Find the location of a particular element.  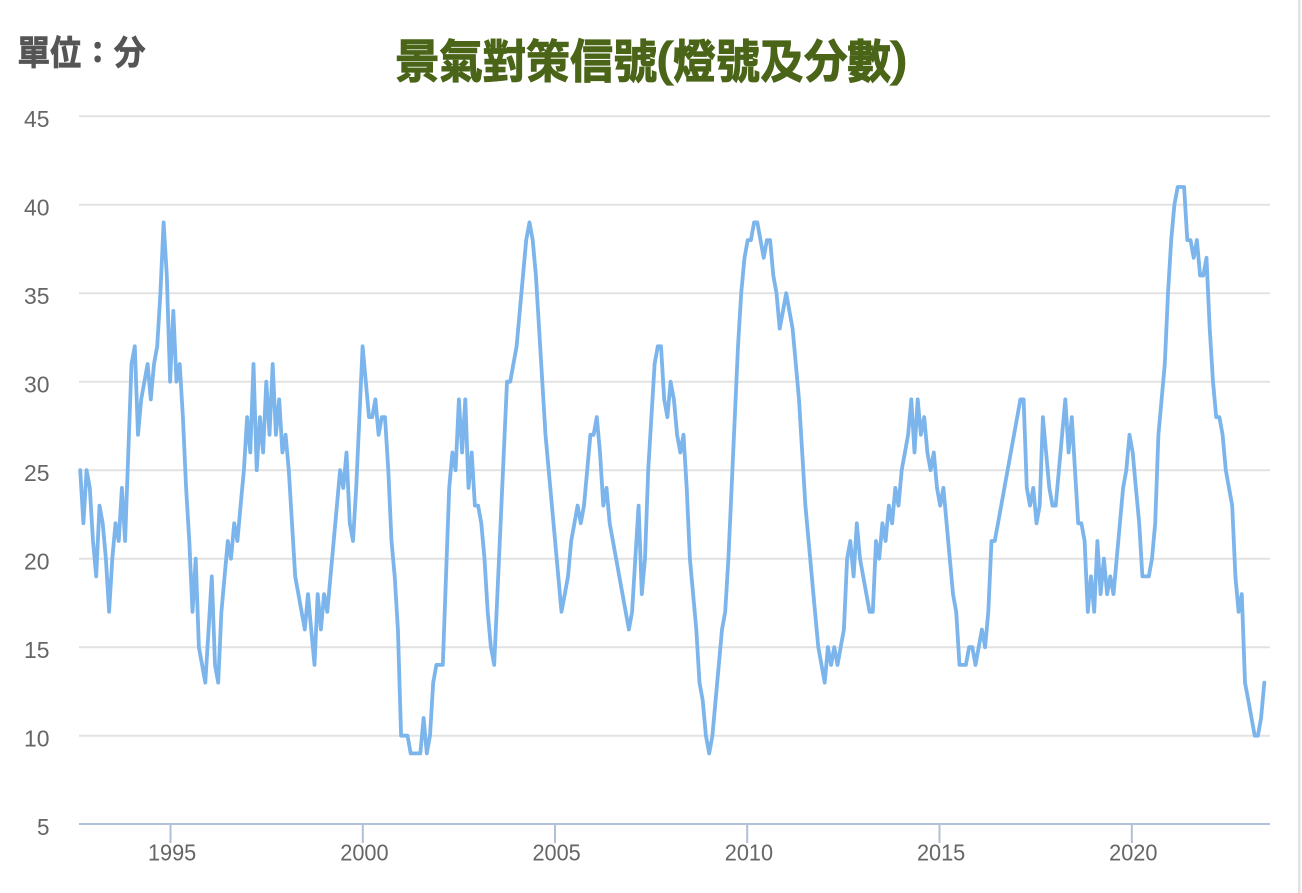

svg-text: 2000 is located at coordinates (364, 853).